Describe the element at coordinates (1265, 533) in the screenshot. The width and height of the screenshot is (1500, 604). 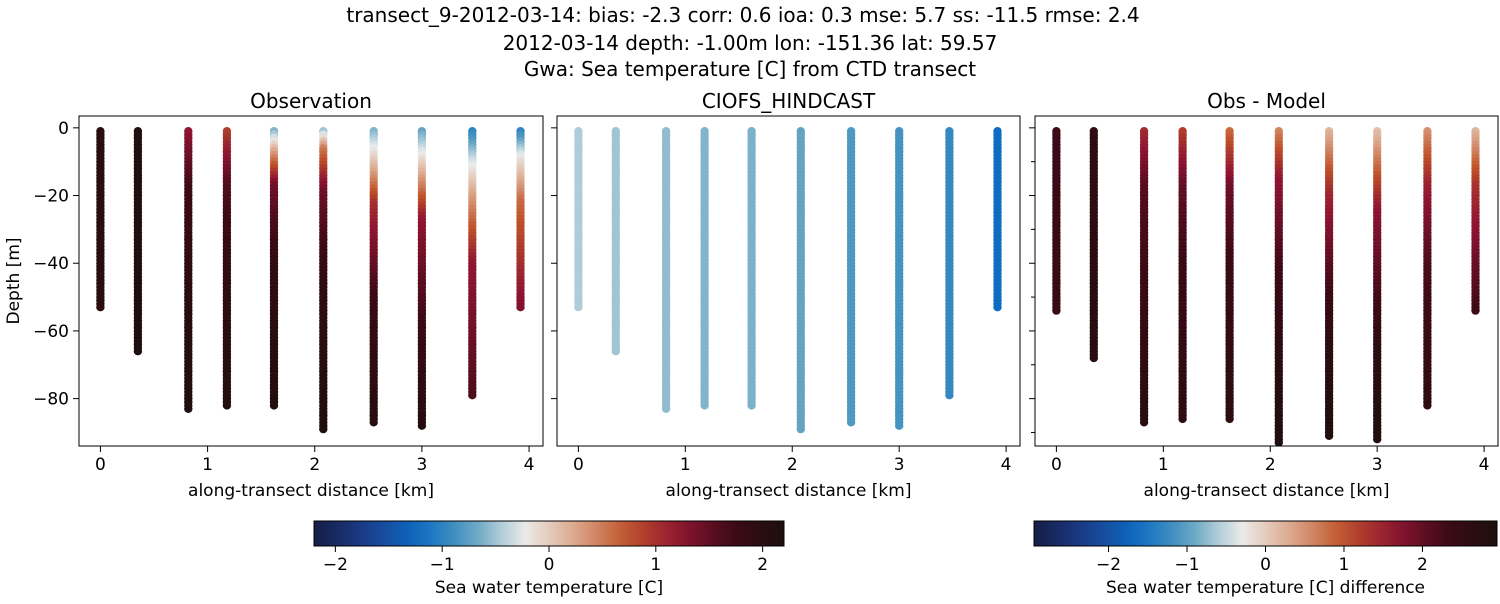
I see `colorbar-gradient` at that location.